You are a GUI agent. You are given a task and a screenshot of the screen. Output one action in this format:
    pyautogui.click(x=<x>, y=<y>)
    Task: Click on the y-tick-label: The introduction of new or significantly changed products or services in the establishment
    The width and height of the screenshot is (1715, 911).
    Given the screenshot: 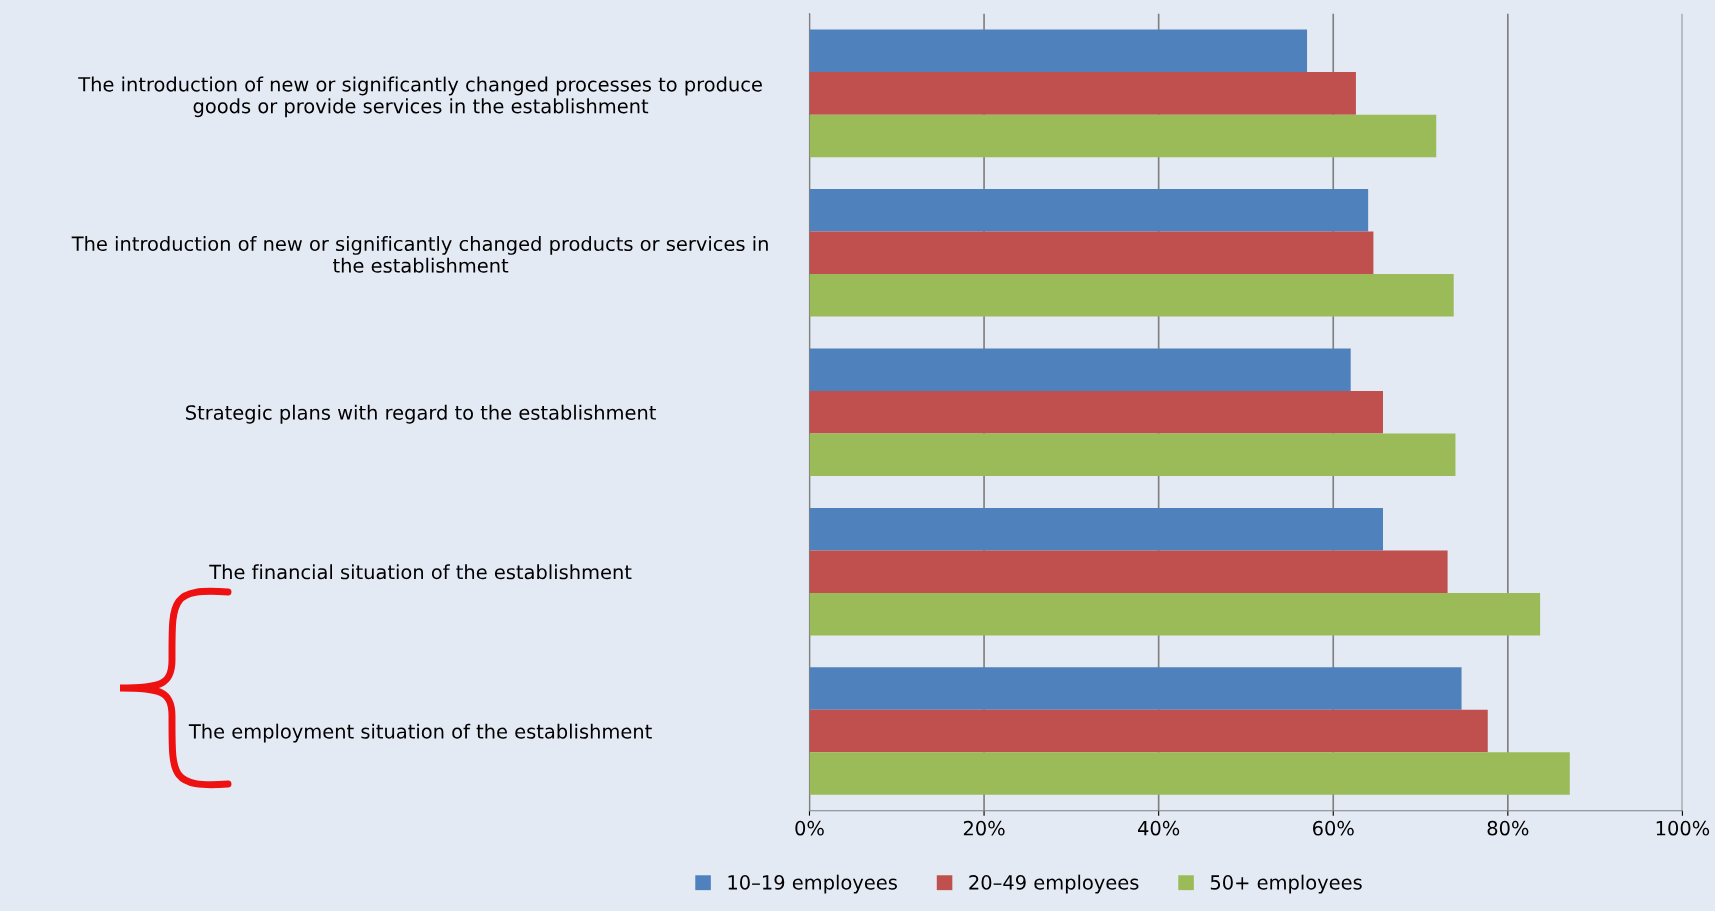 What is the action you would take?
    pyautogui.click(x=419, y=254)
    